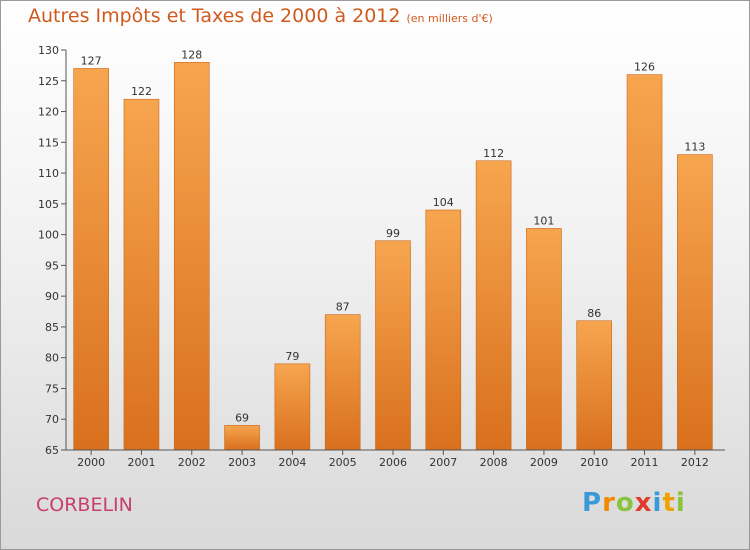 This screenshot has height=550, width=750. I want to click on y-tick-label: 75, so click(52, 388).